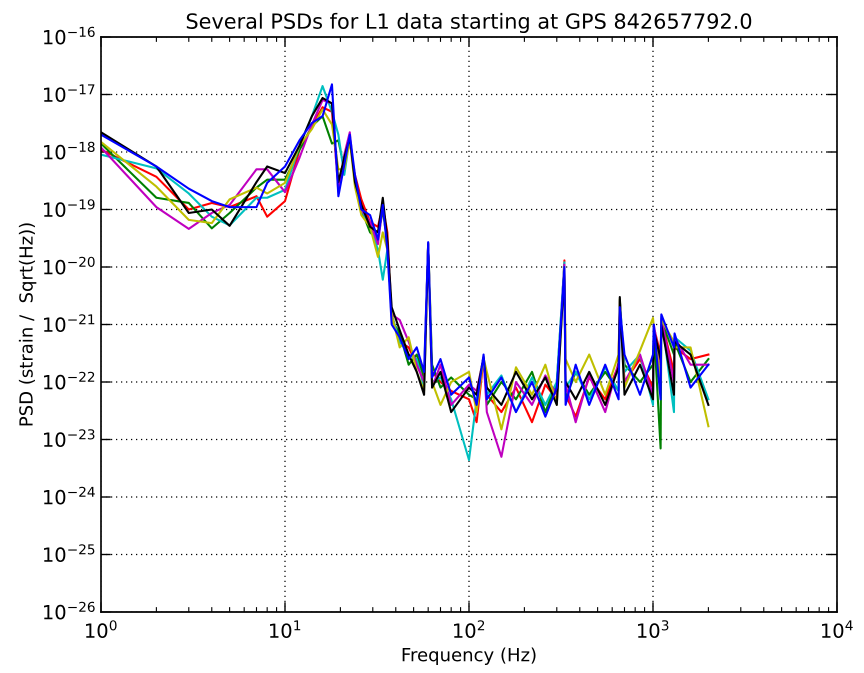  I want to click on y-tick-label: 10$^{−16}$, so click(69, 35).